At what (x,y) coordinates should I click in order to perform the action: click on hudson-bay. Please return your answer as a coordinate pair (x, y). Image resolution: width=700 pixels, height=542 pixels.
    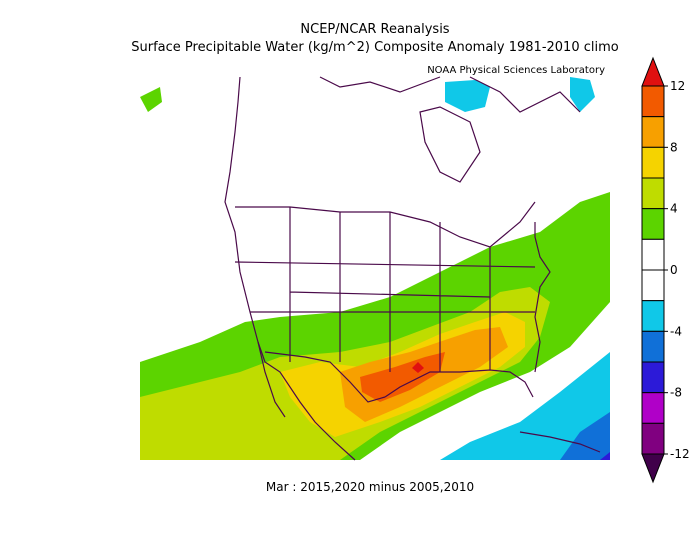
    Looking at the image, I should click on (450, 144).